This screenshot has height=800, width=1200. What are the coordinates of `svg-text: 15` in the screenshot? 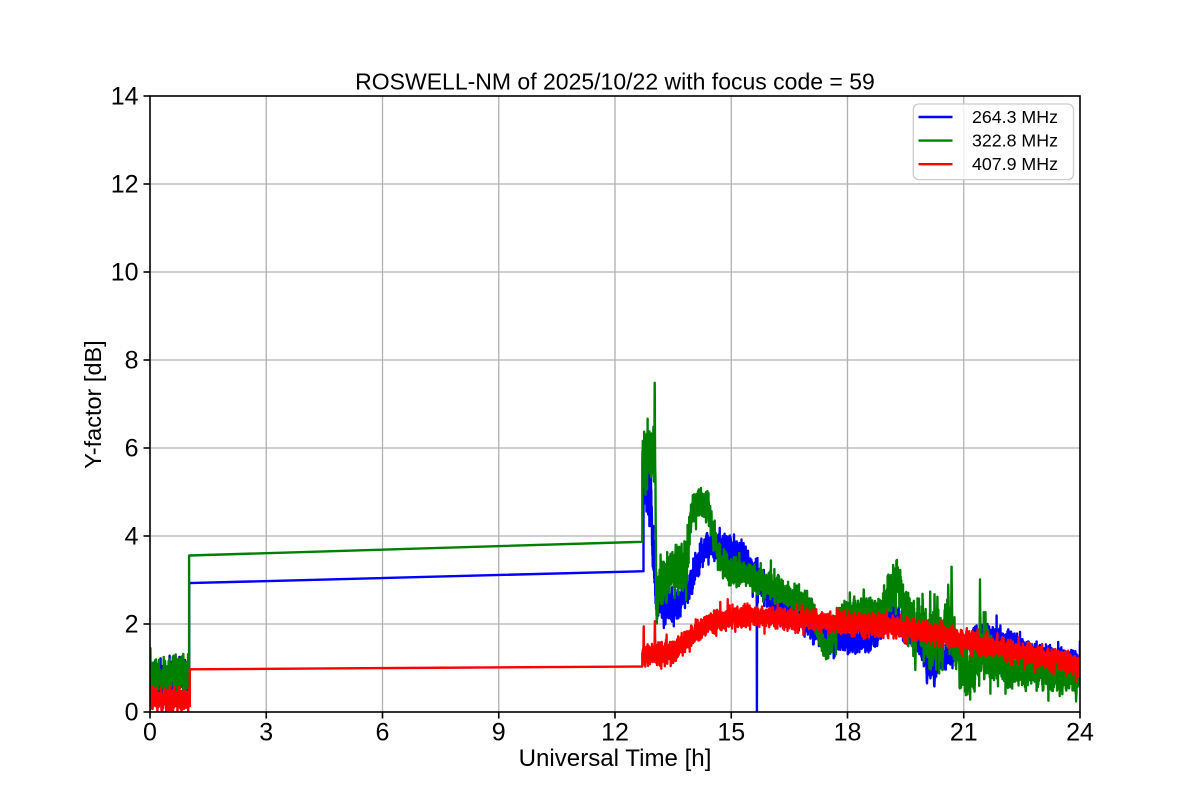 It's located at (731, 732).